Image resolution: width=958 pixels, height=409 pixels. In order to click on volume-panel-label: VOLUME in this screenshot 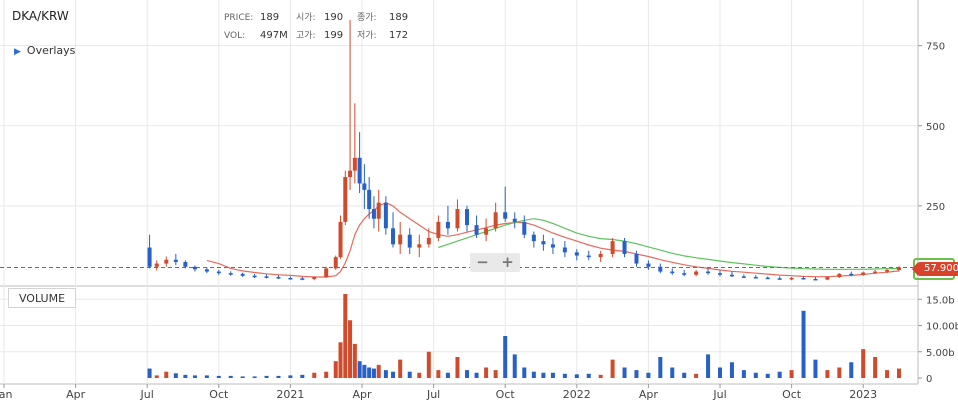, I will do `click(42, 298)`.